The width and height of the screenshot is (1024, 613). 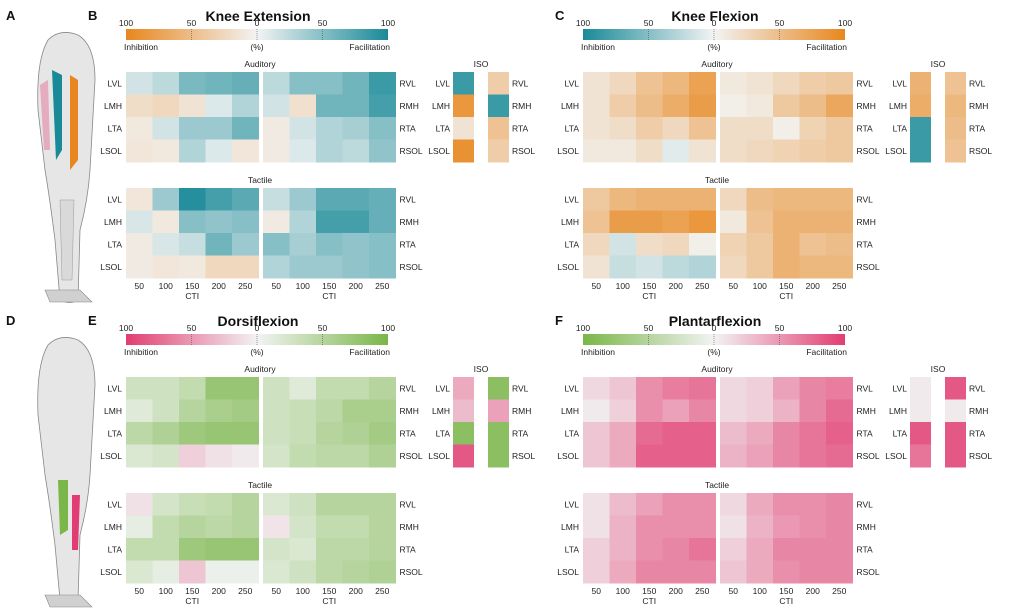 I want to click on colorbar-facilitation-label: Facilitation, so click(x=369, y=47).